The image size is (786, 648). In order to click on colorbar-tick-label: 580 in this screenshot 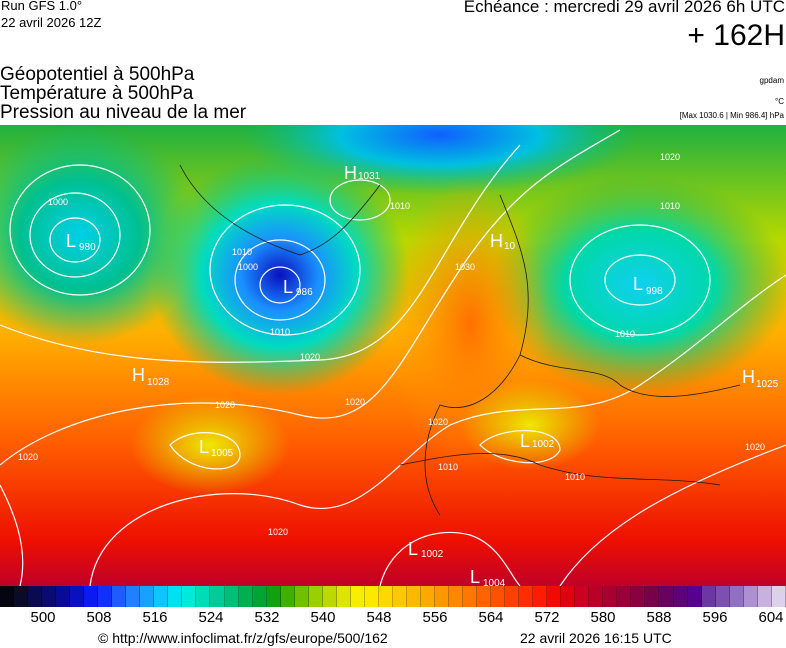, I will do `click(603, 617)`.